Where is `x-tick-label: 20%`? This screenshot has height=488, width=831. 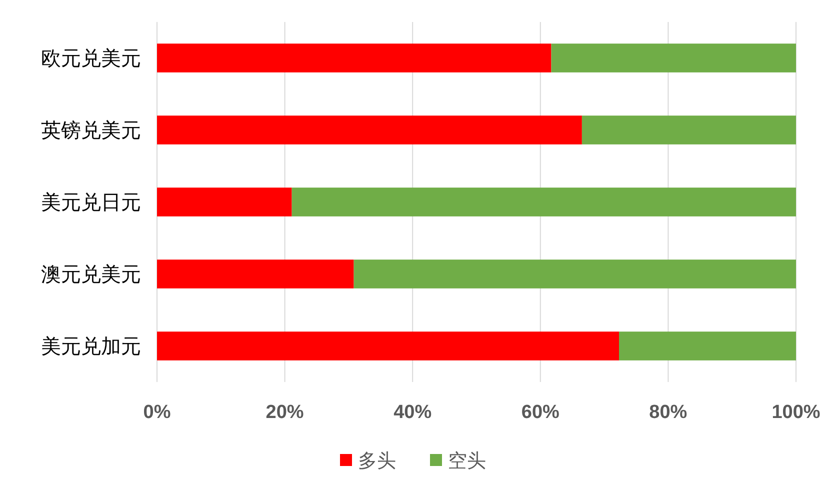
x-tick-label: 20% is located at coordinates (285, 412).